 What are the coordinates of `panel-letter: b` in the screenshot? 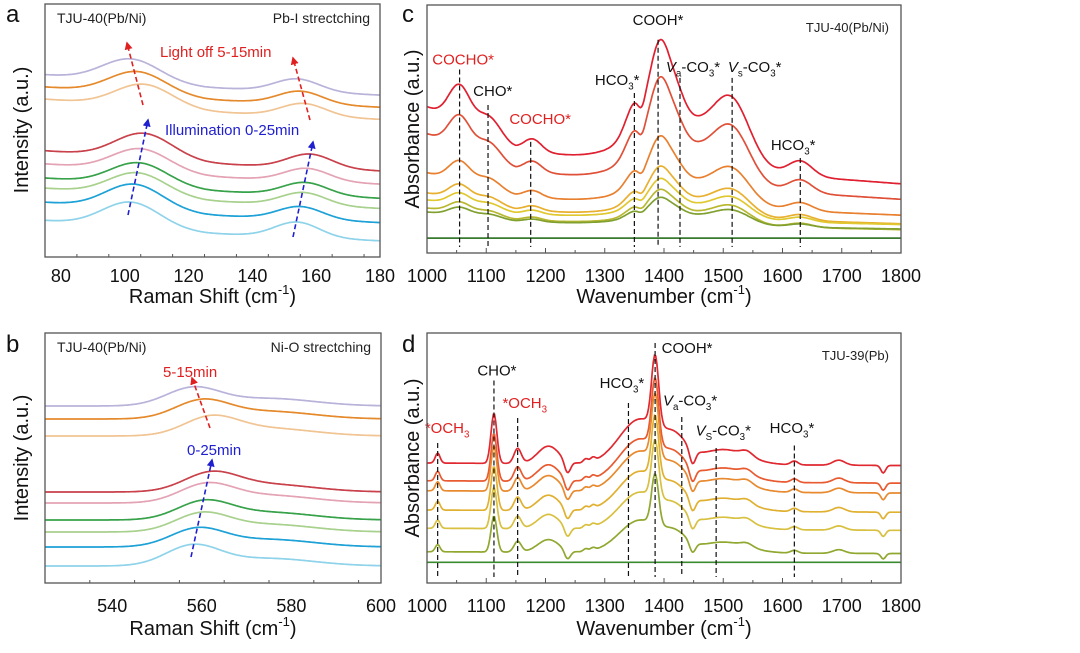 It's located at (12, 344).